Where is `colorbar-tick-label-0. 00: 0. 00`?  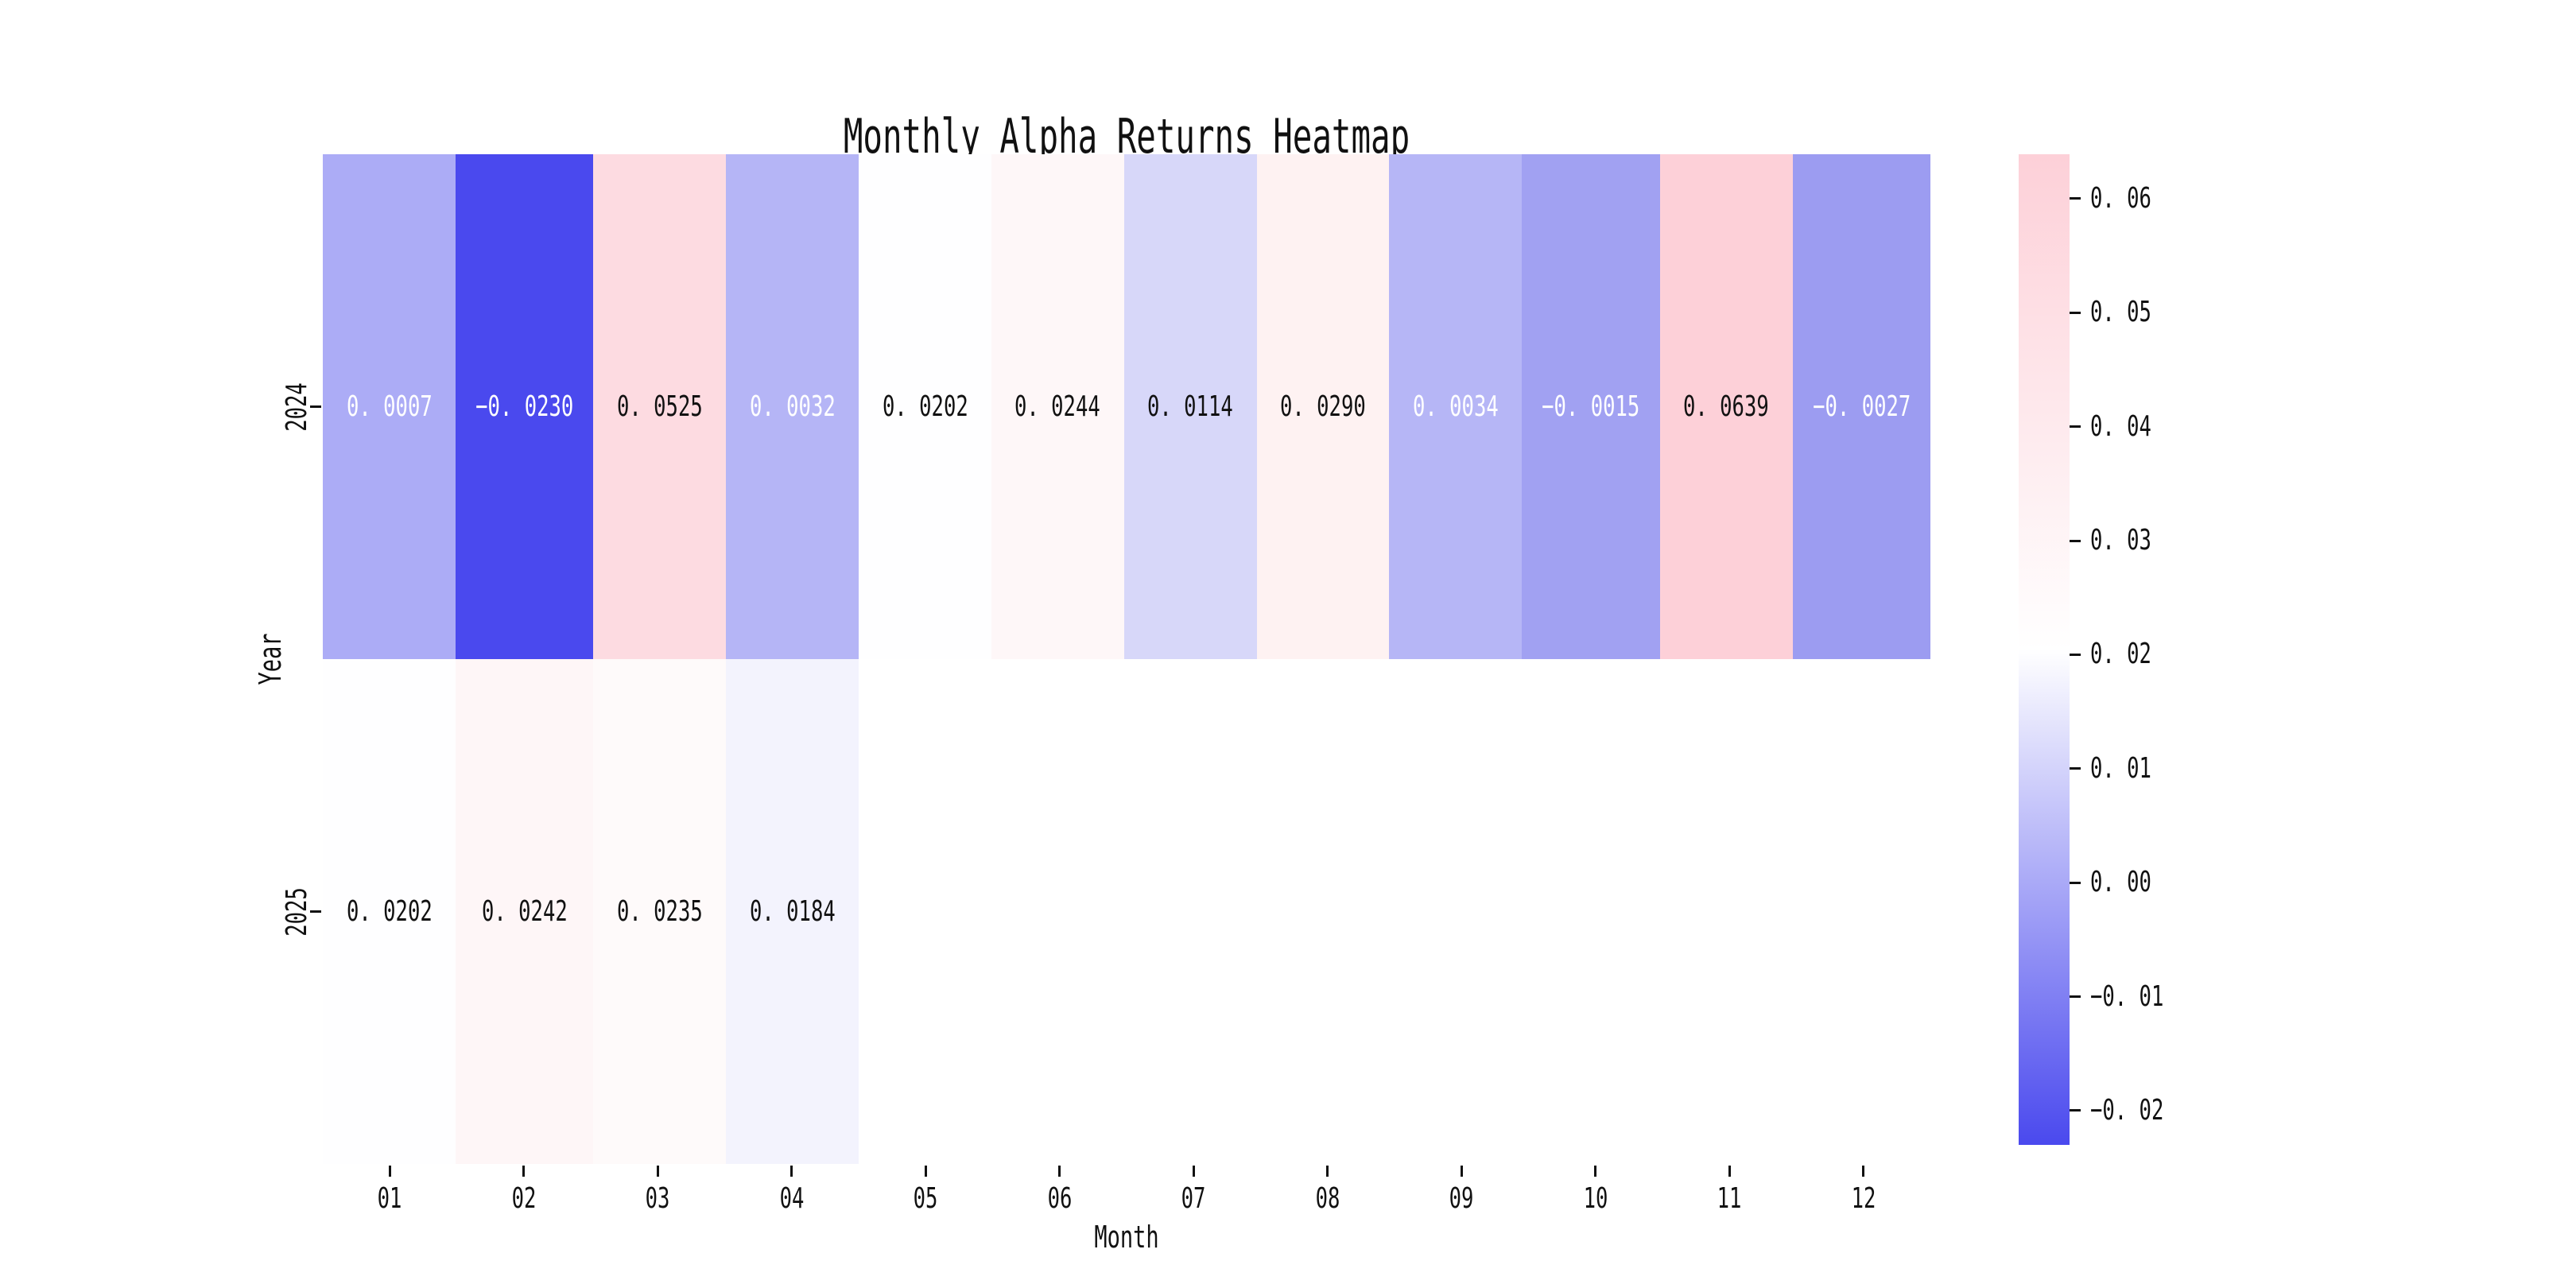
colorbar-tick-label-0. 00: 0. 00 is located at coordinates (2120, 882).